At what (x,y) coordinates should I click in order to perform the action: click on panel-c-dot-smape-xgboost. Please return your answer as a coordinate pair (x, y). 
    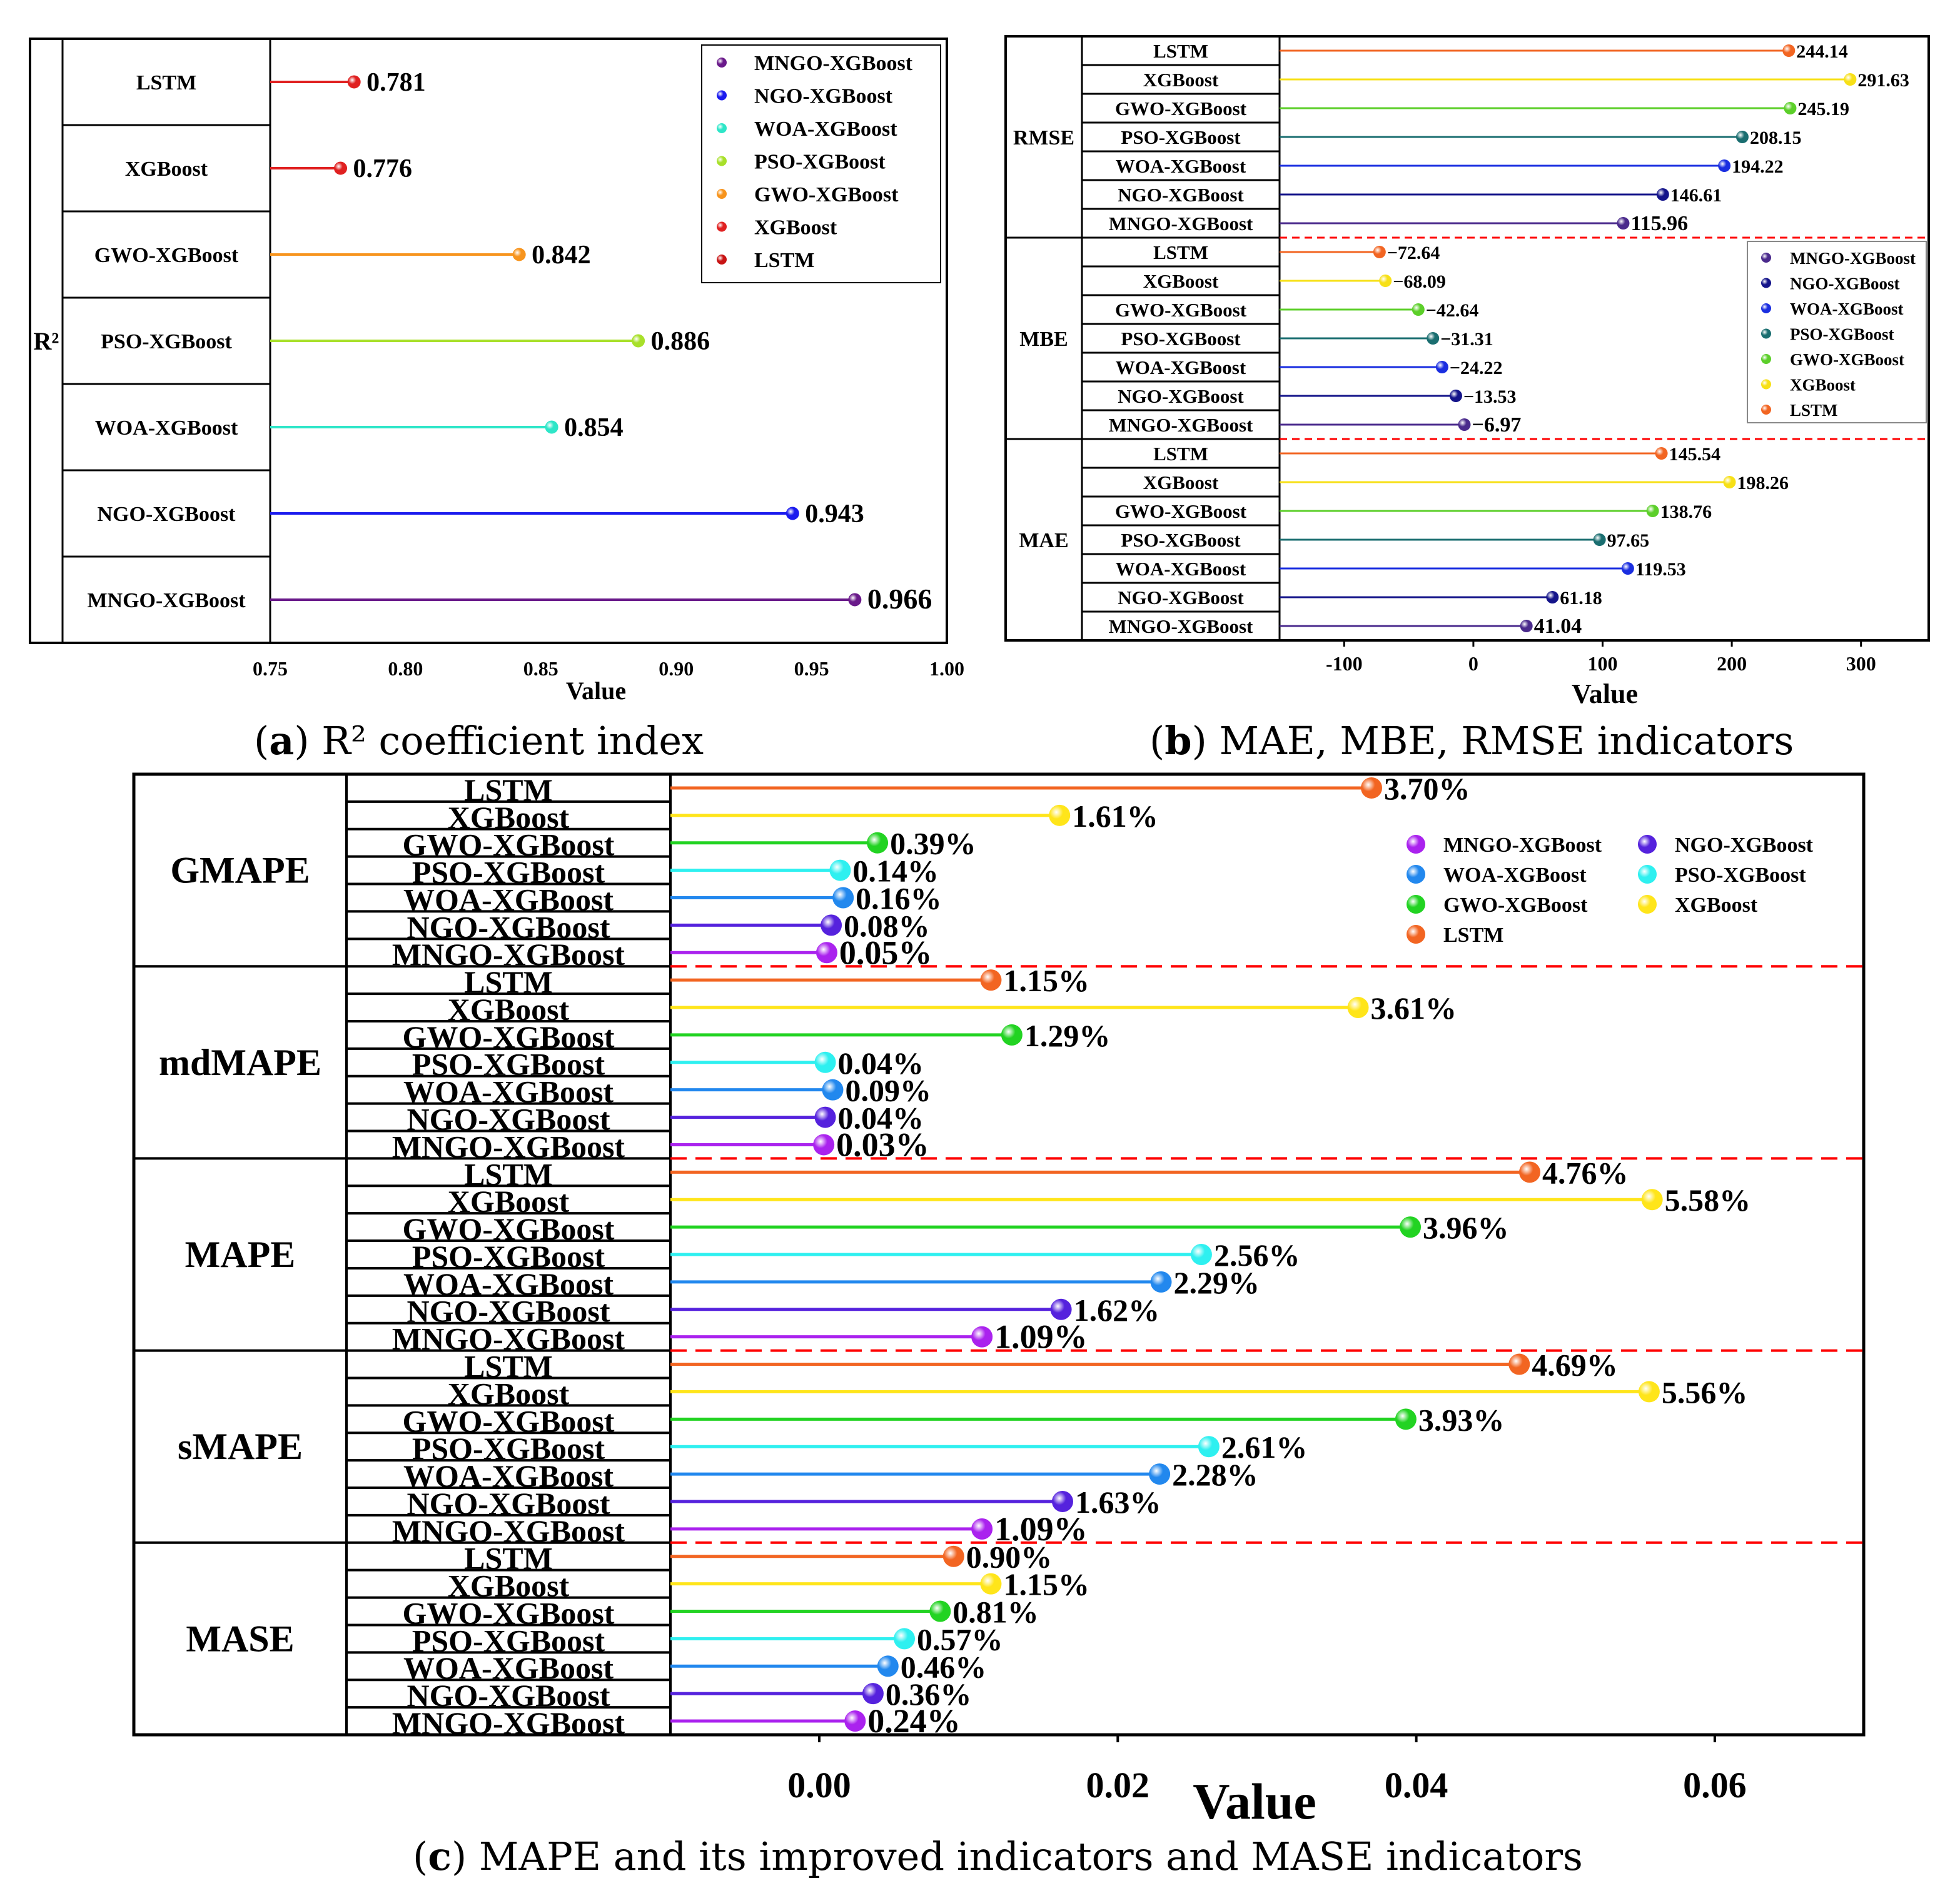
    Looking at the image, I should click on (1649, 1392).